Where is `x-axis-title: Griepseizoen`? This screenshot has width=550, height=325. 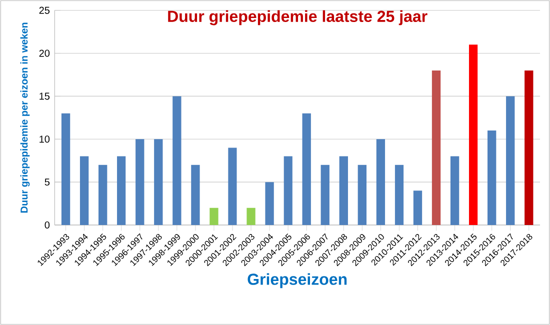 x-axis-title: Griepseizoen is located at coordinates (297, 280).